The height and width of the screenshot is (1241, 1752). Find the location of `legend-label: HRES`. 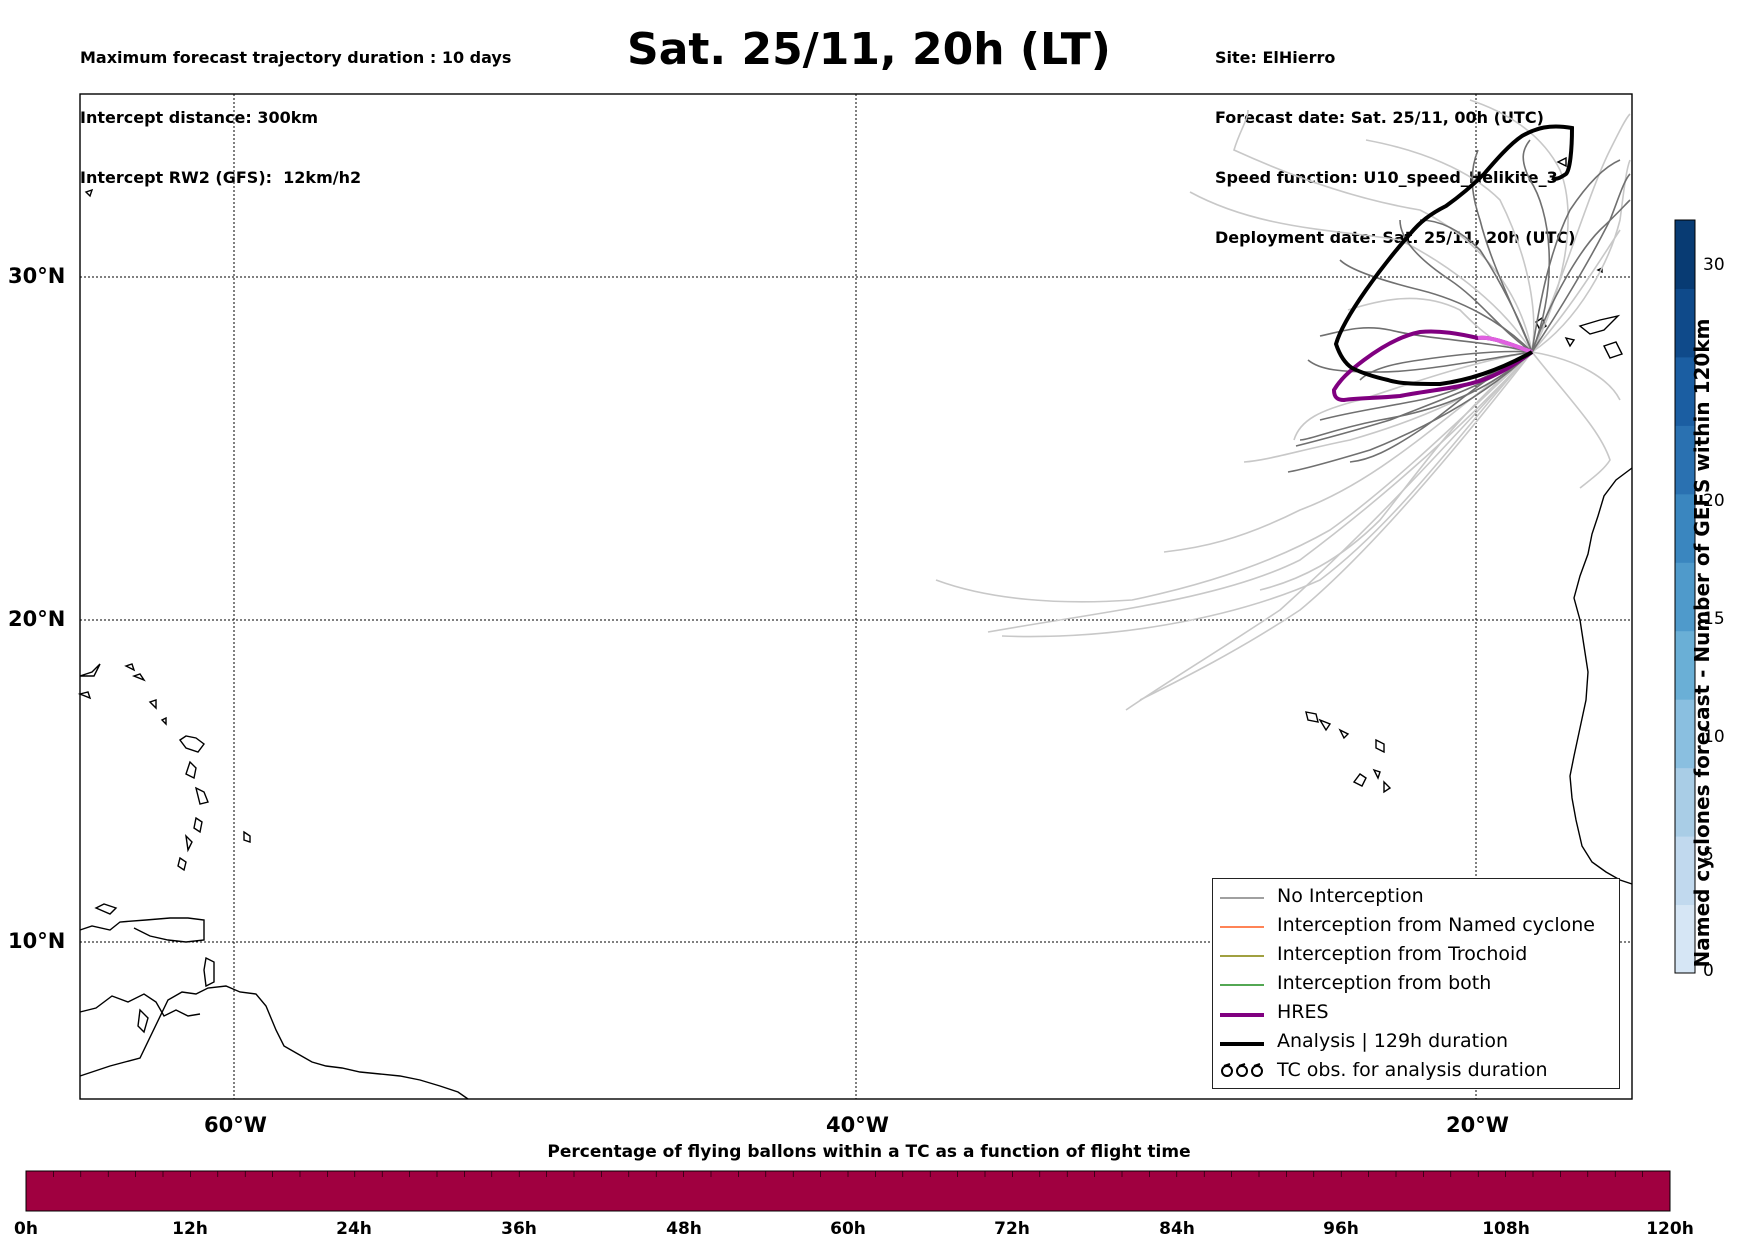

legend-label: HRES is located at coordinates (1303, 1012).